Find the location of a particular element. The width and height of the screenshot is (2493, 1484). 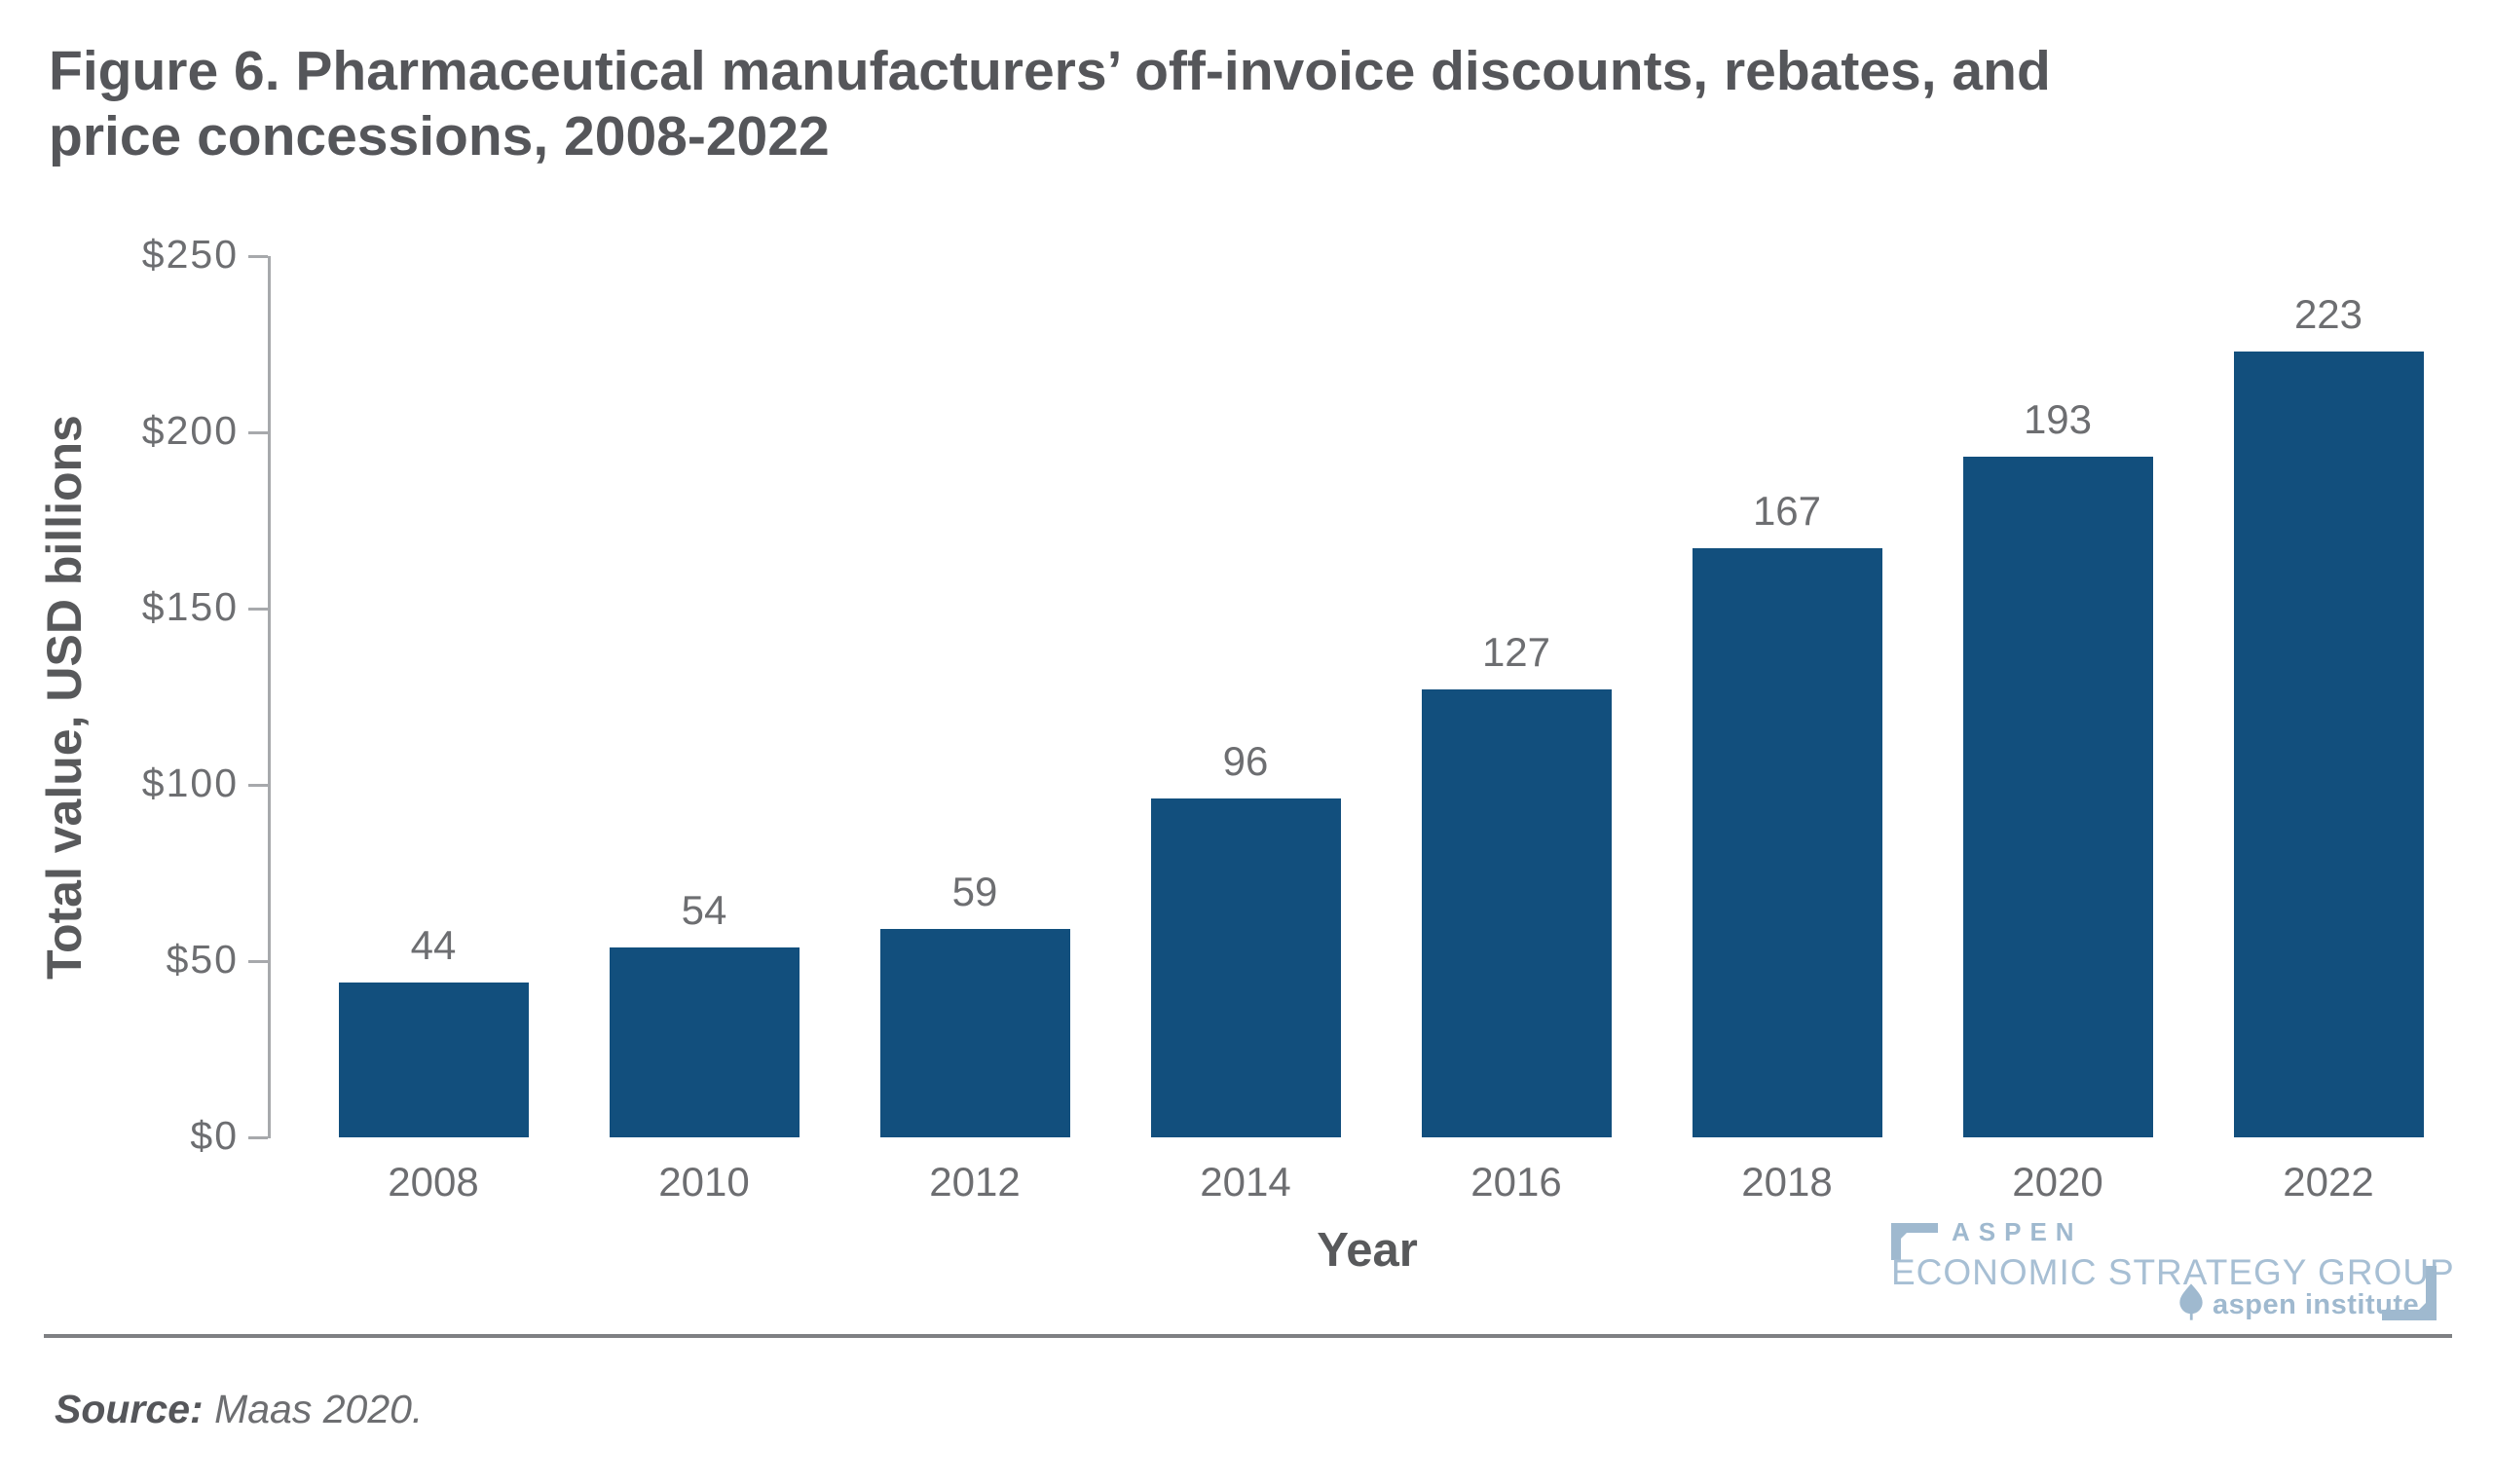

source-note: Source: Maas 2020. is located at coordinates (239, 1409).